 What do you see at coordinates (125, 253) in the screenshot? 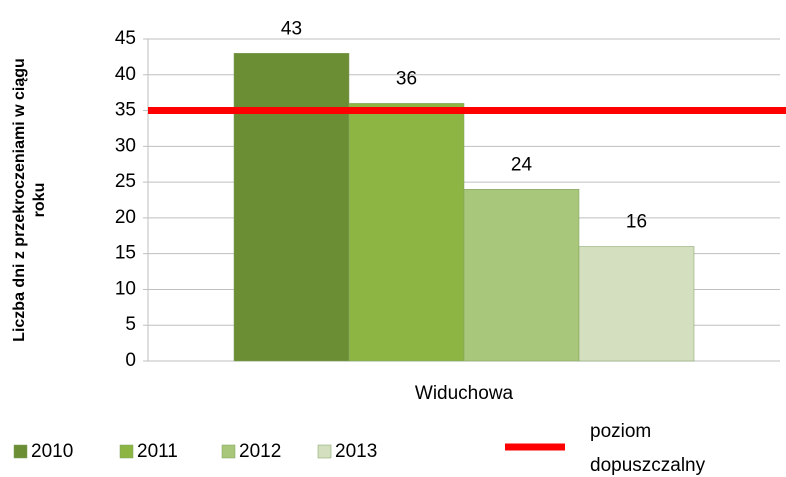
I see `y-tick-label: 15` at bounding box center [125, 253].